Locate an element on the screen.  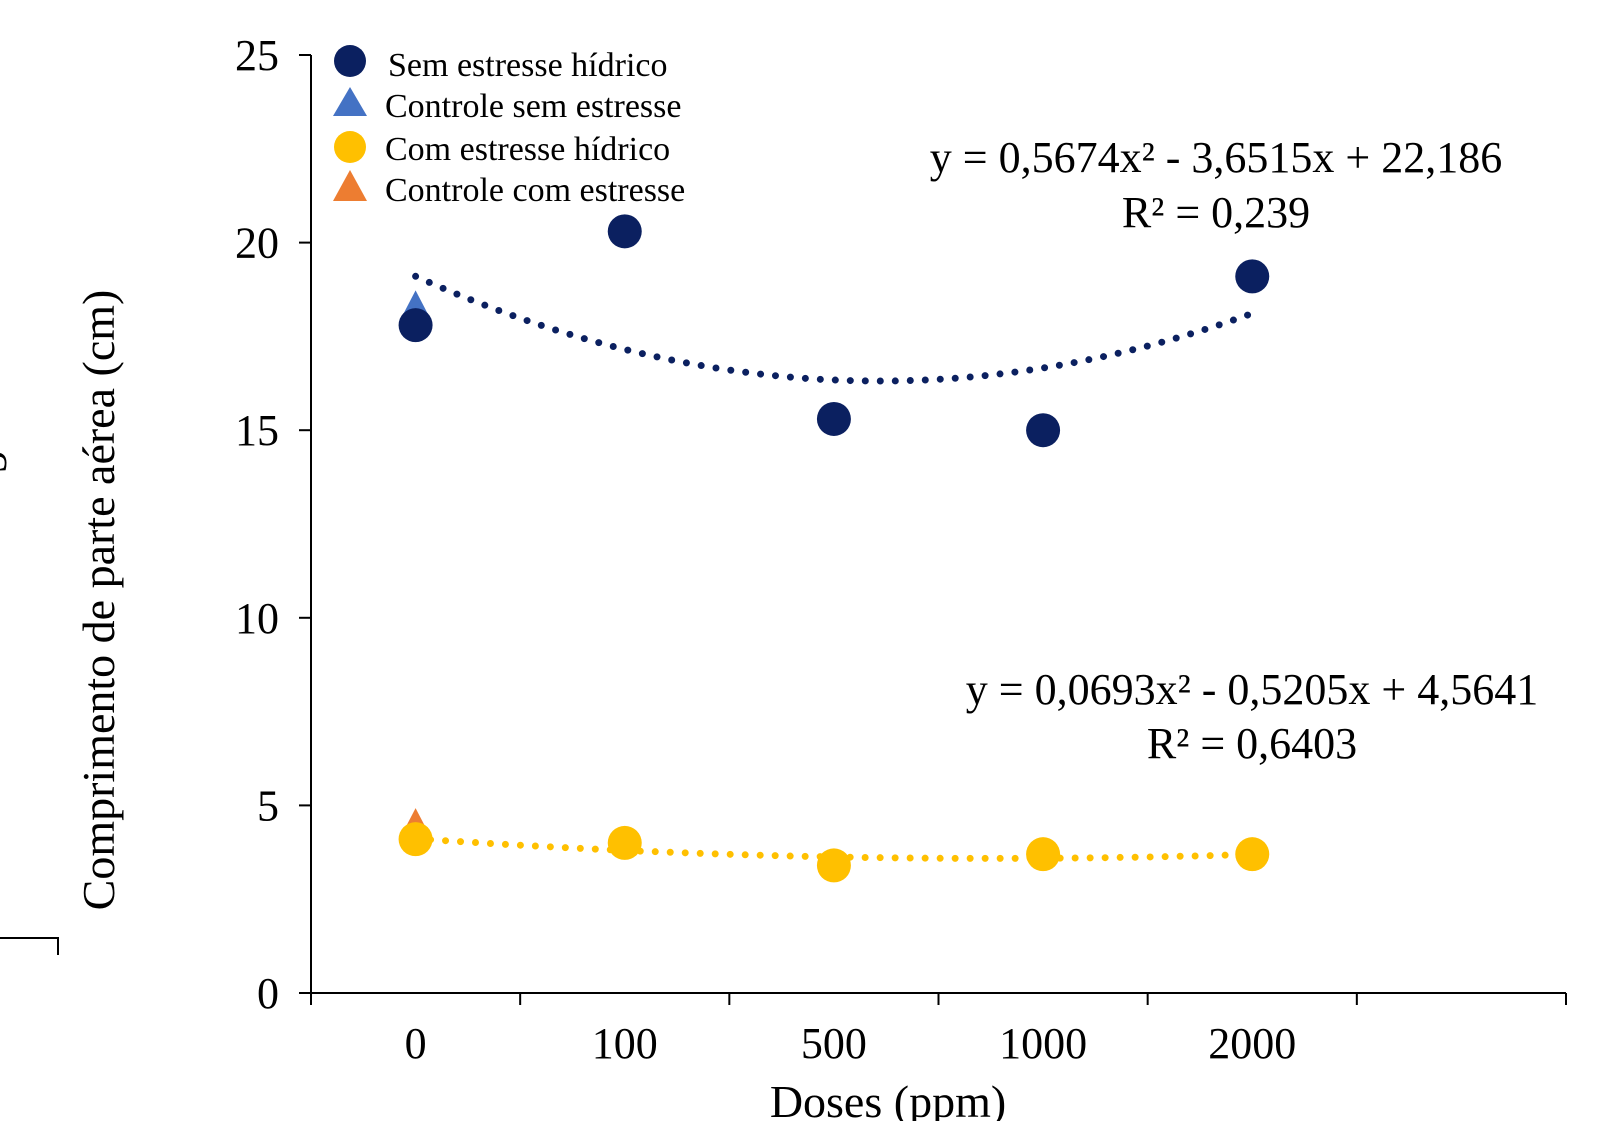
x-tick-label: 2000 is located at coordinates (1252, 1043).